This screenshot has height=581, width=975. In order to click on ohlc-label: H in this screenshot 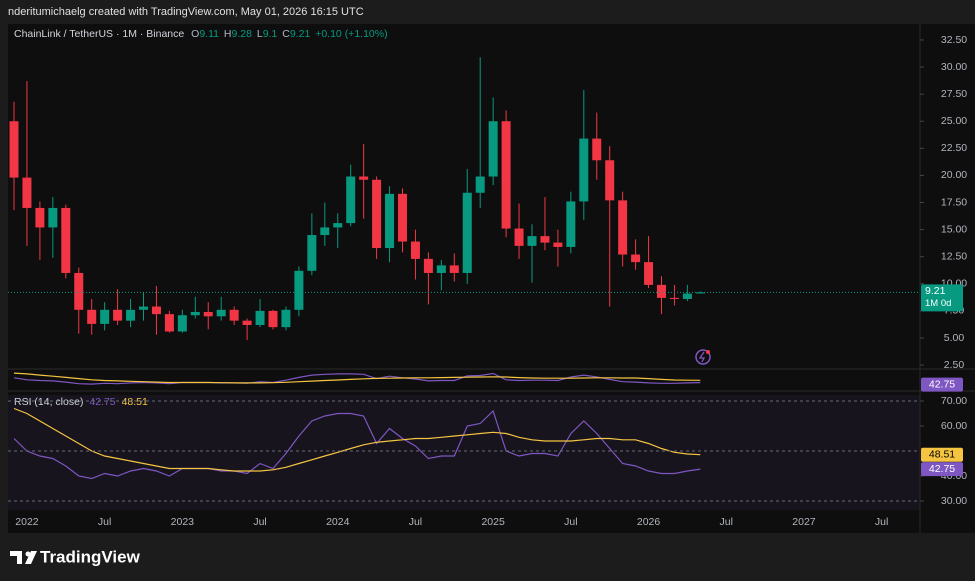, I will do `click(228, 34)`.